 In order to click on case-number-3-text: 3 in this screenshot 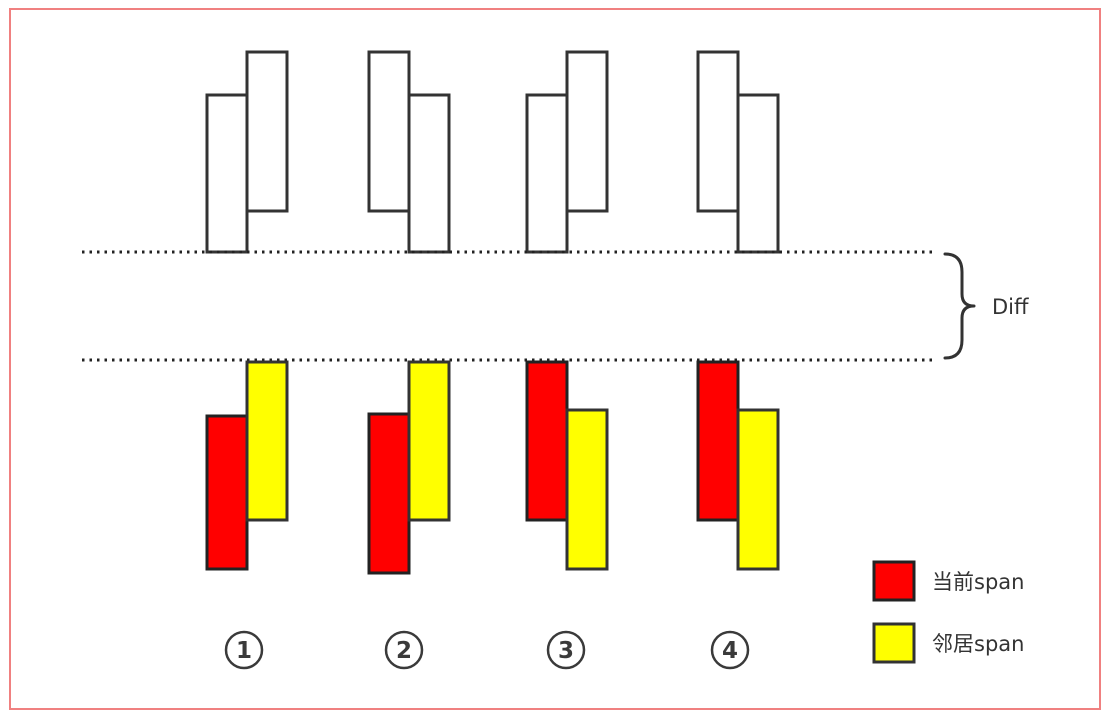, I will do `click(566, 651)`.